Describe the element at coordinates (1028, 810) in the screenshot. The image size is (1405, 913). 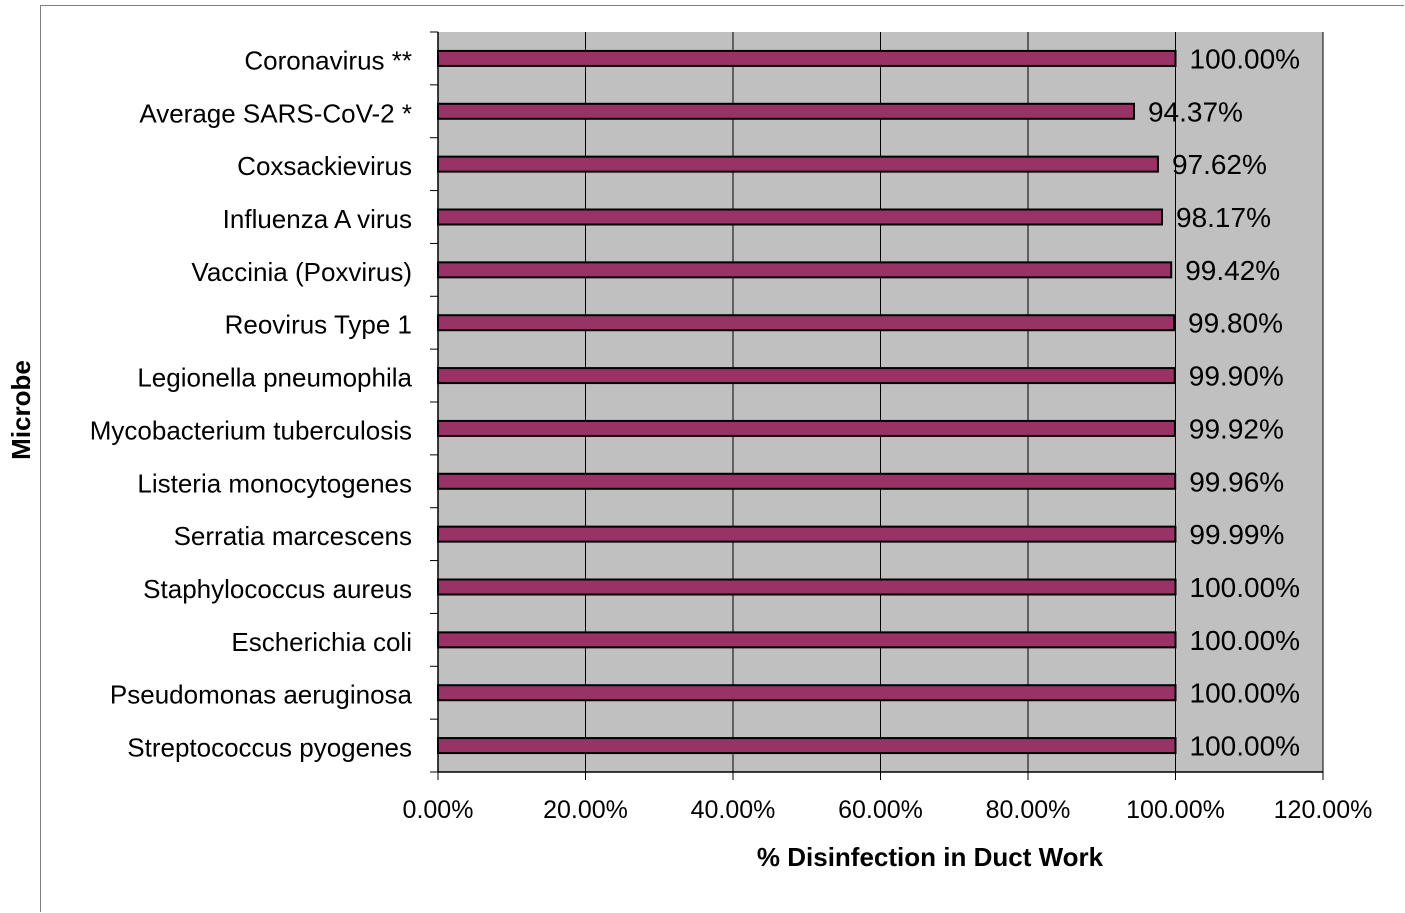
I see `x-tick-label: 80.00%` at that location.